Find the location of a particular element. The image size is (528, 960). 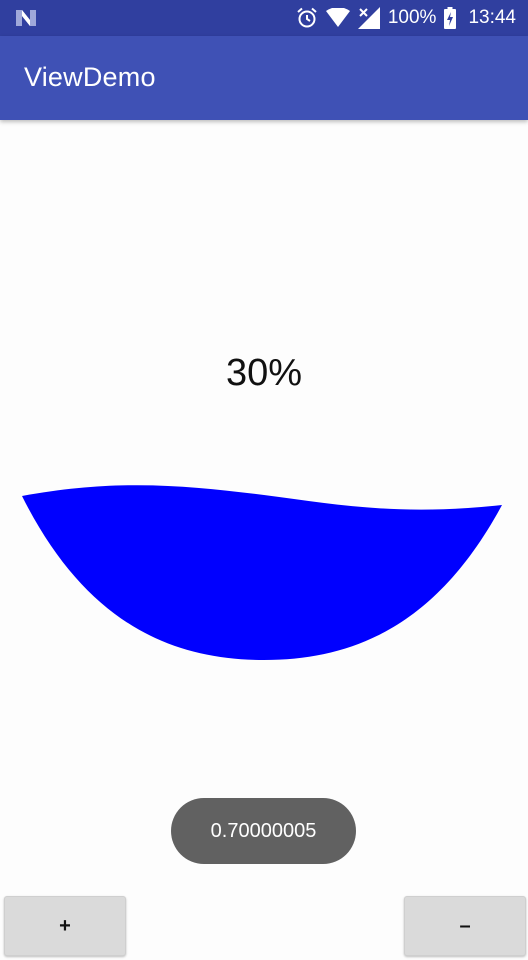

toast-message: 0.70000005 is located at coordinates (263, 831).